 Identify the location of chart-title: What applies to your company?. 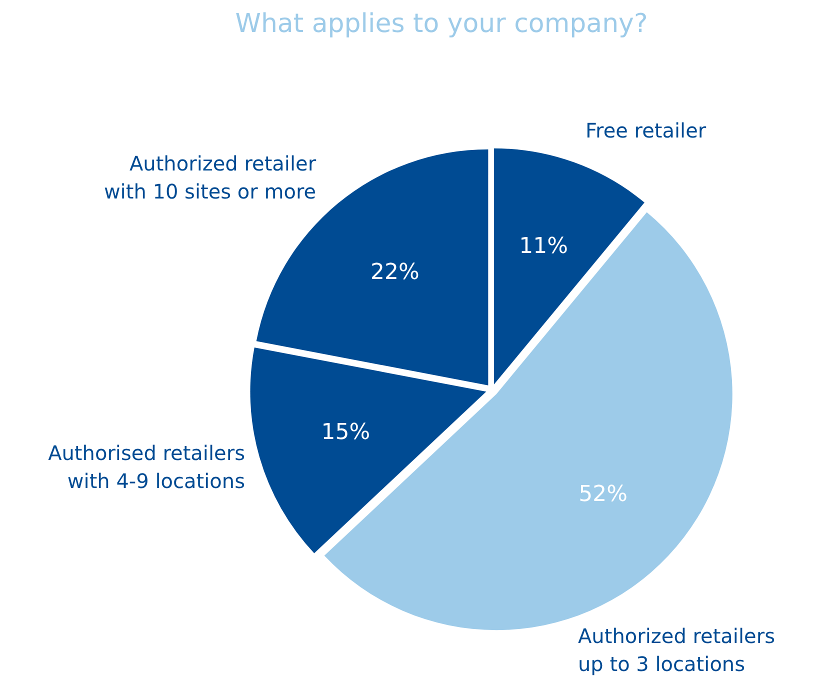
(441, 24).